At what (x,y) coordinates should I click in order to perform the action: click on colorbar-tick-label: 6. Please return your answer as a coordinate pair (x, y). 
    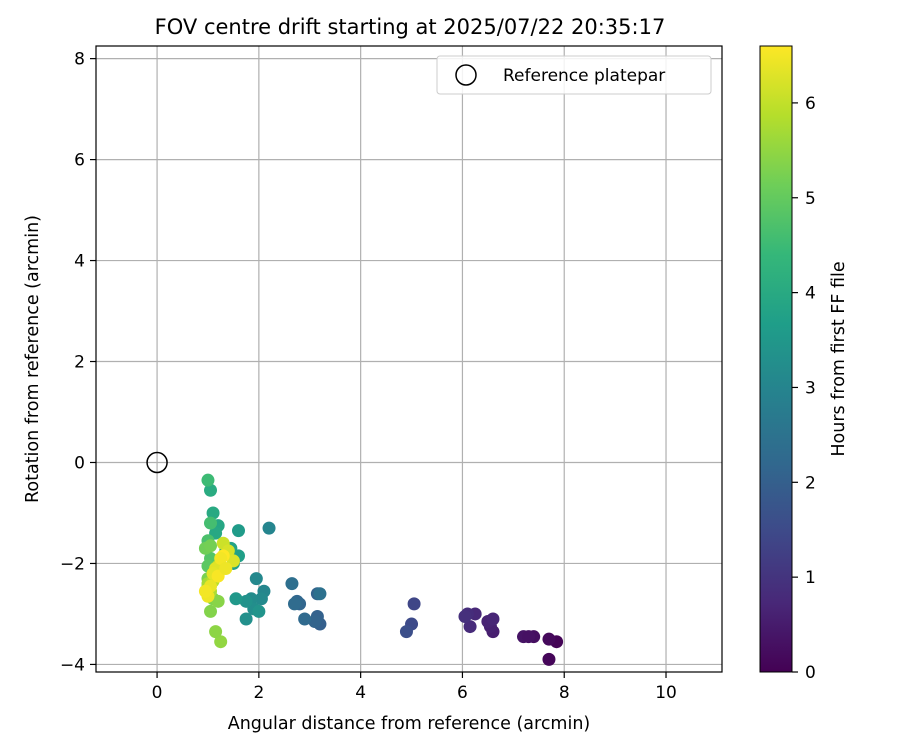
    Looking at the image, I should click on (810, 104).